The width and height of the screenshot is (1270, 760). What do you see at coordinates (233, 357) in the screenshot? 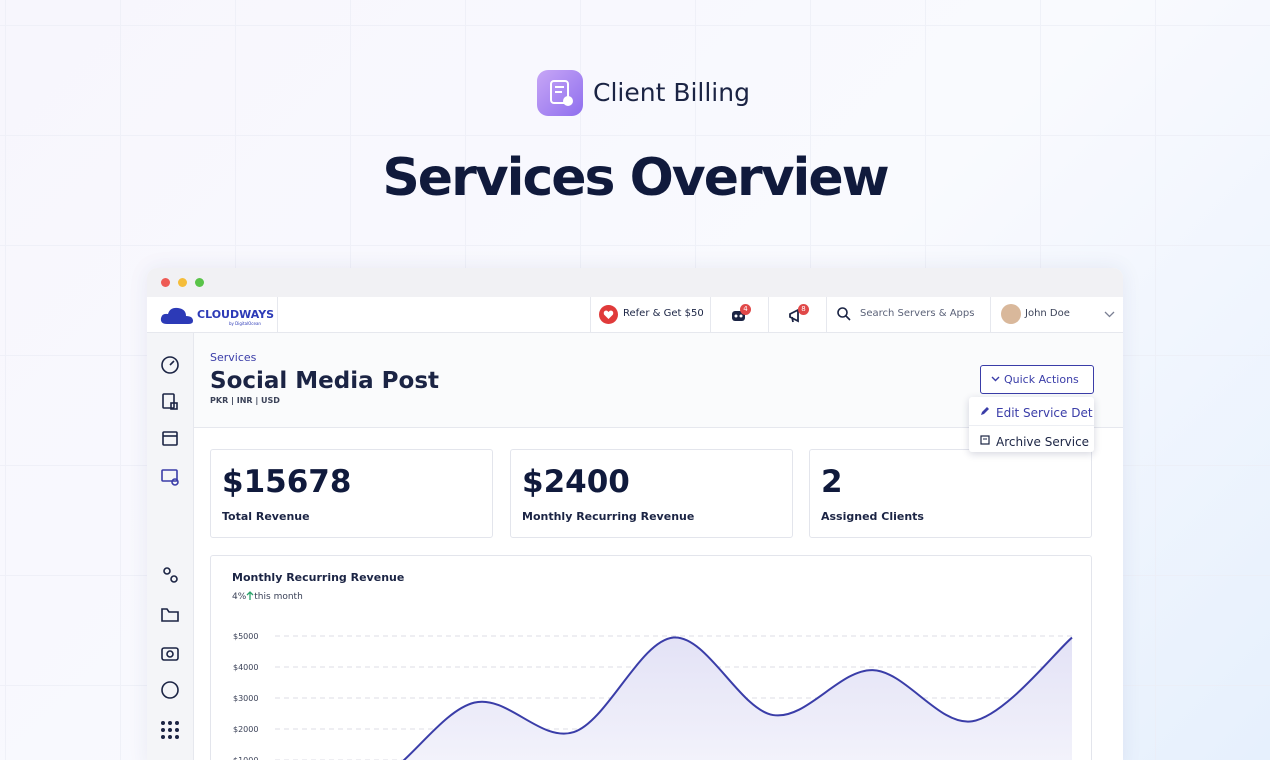
I see `breadcrumb: Services` at bounding box center [233, 357].